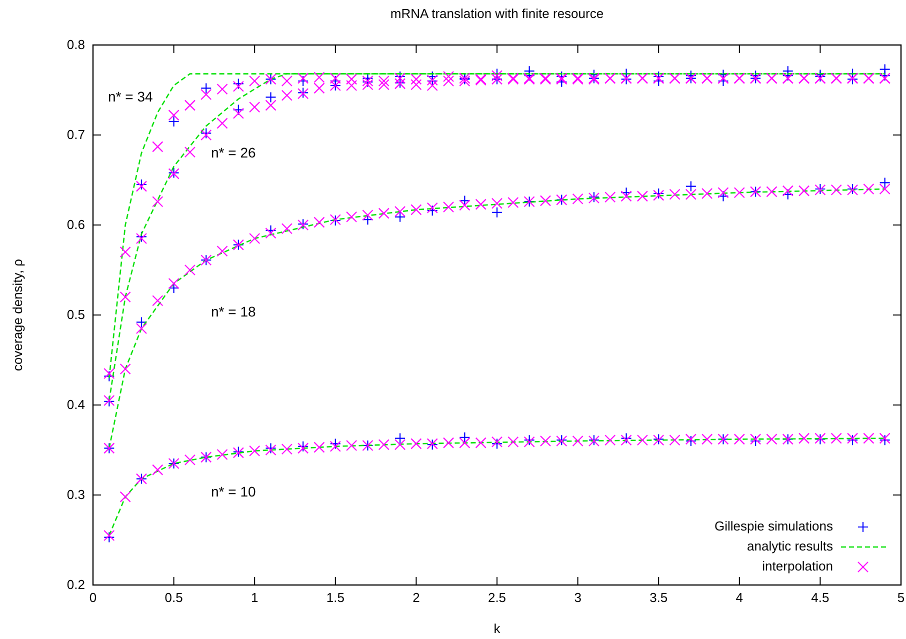 This screenshot has width=906, height=639. Describe the element at coordinates (416, 598) in the screenshot. I see `x-tick-label: 2` at that location.